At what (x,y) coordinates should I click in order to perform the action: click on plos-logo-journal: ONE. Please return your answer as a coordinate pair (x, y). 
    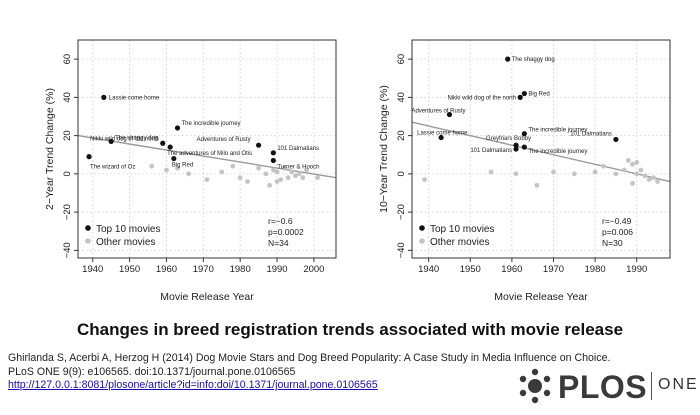
    Looking at the image, I should click on (678, 384).